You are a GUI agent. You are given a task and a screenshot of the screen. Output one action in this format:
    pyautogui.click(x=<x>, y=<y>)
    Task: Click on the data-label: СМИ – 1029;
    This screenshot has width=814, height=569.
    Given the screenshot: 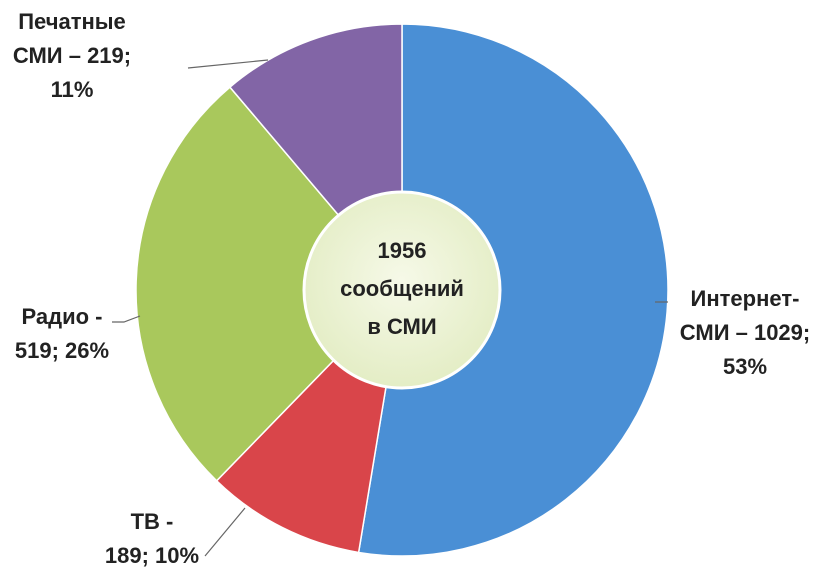 What is the action you would take?
    pyautogui.click(x=745, y=332)
    